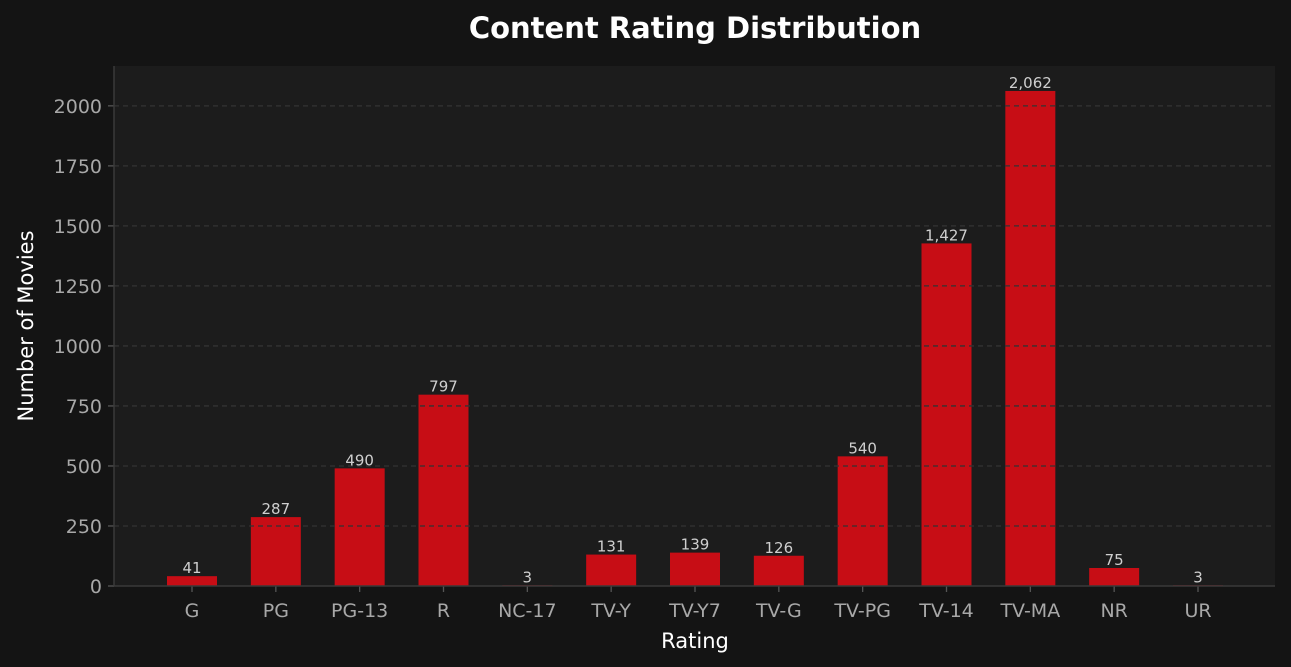 Image resolution: width=1291 pixels, height=667 pixels. What do you see at coordinates (1030, 338) in the screenshot?
I see `bar-tv-ma` at bounding box center [1030, 338].